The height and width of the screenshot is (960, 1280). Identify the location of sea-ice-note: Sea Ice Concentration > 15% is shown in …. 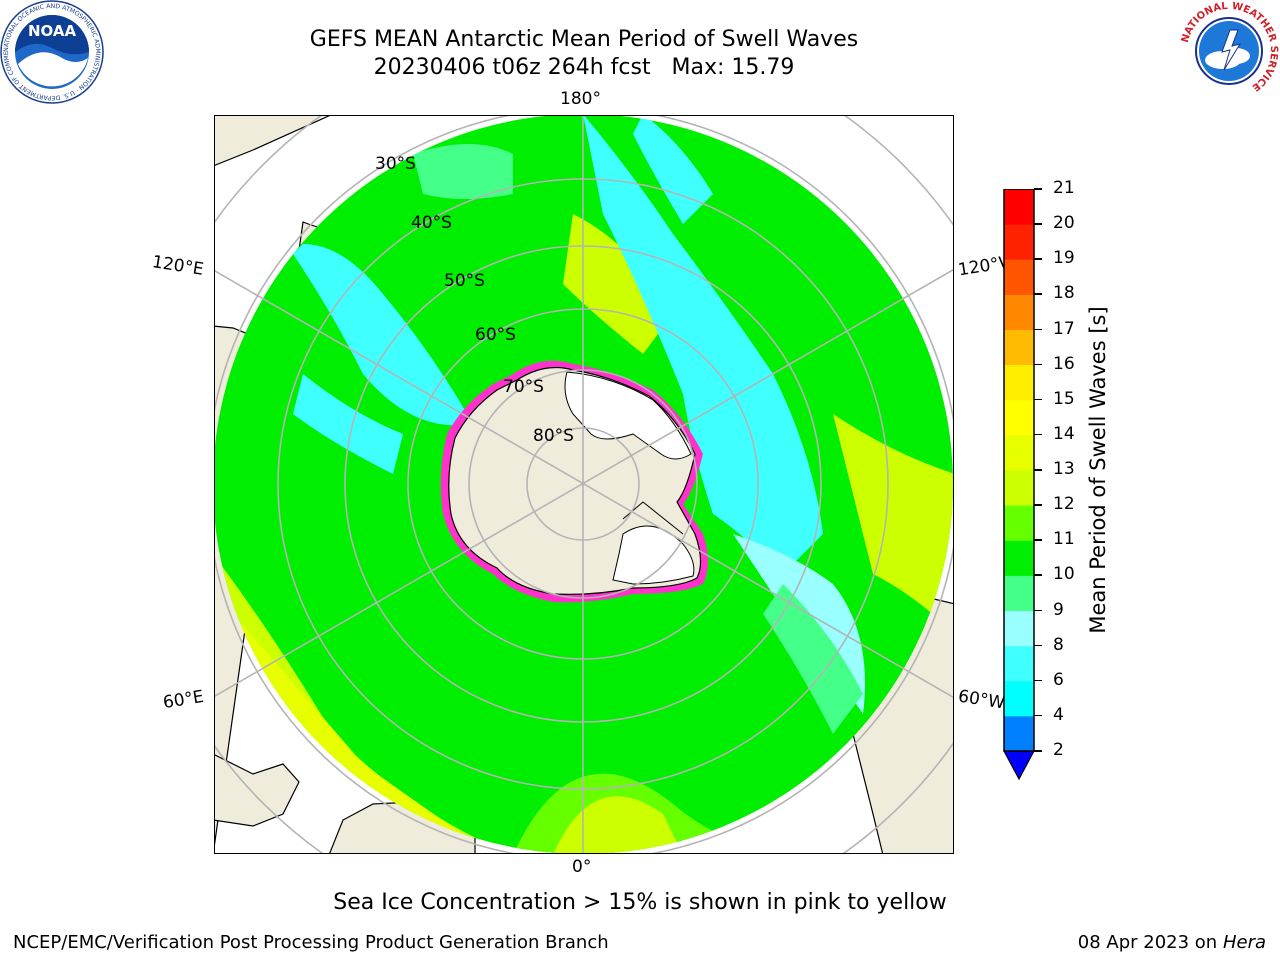
(640, 902).